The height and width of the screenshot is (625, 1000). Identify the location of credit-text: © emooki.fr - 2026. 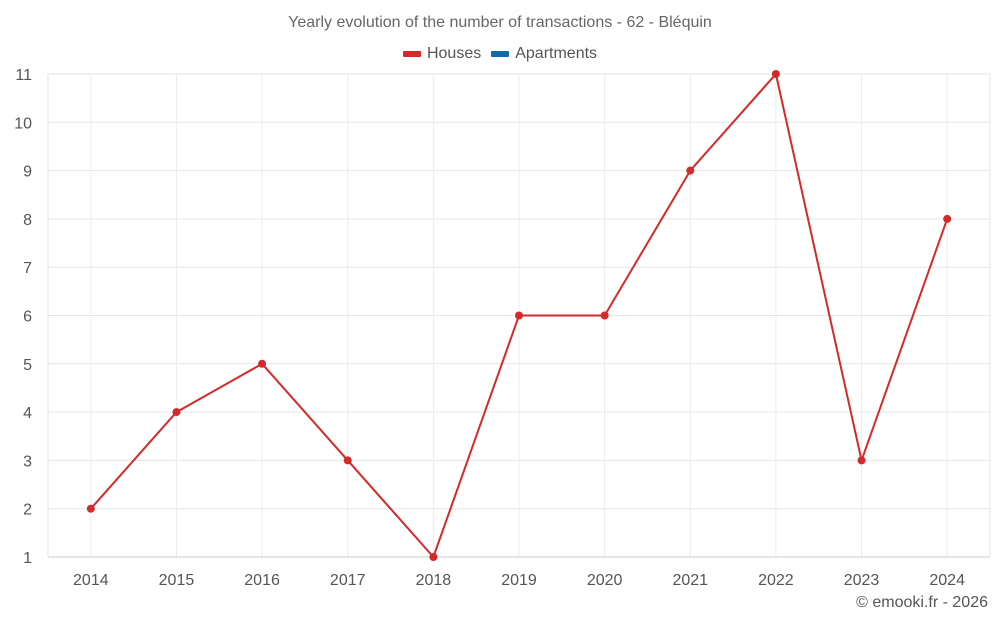
(922, 602).